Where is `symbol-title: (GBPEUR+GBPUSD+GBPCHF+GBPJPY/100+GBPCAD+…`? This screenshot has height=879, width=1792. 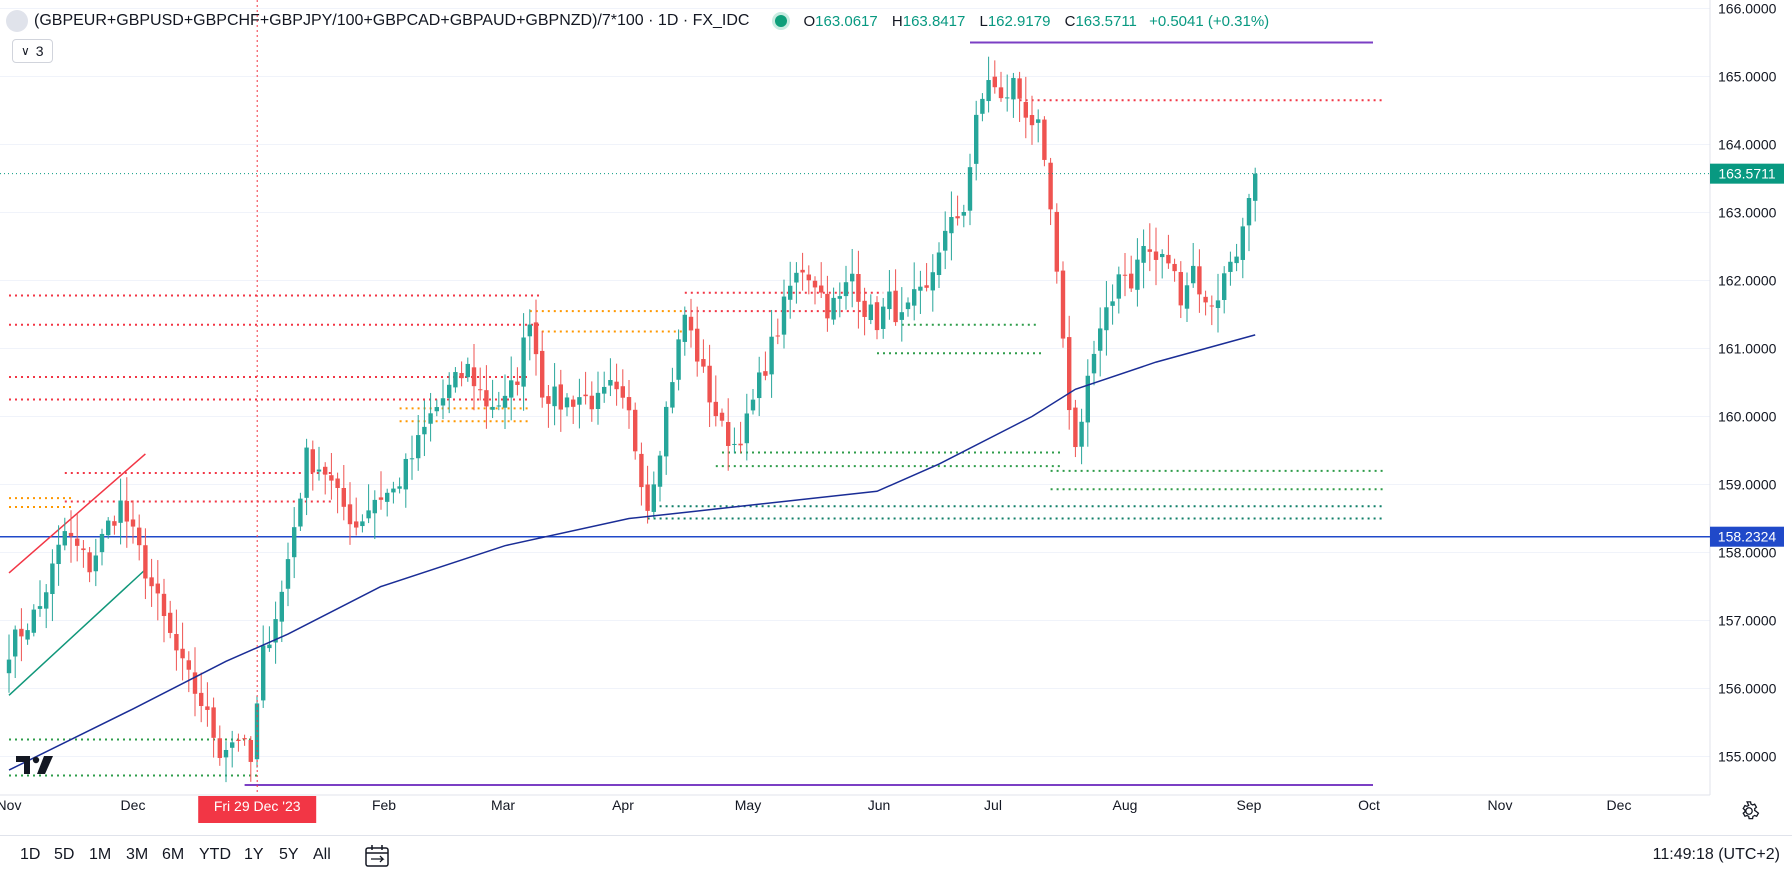
symbol-title: (GBPEUR+GBPUSD+GBPCHF+GBPJPY/100+GBPCAD+… is located at coordinates (392, 20).